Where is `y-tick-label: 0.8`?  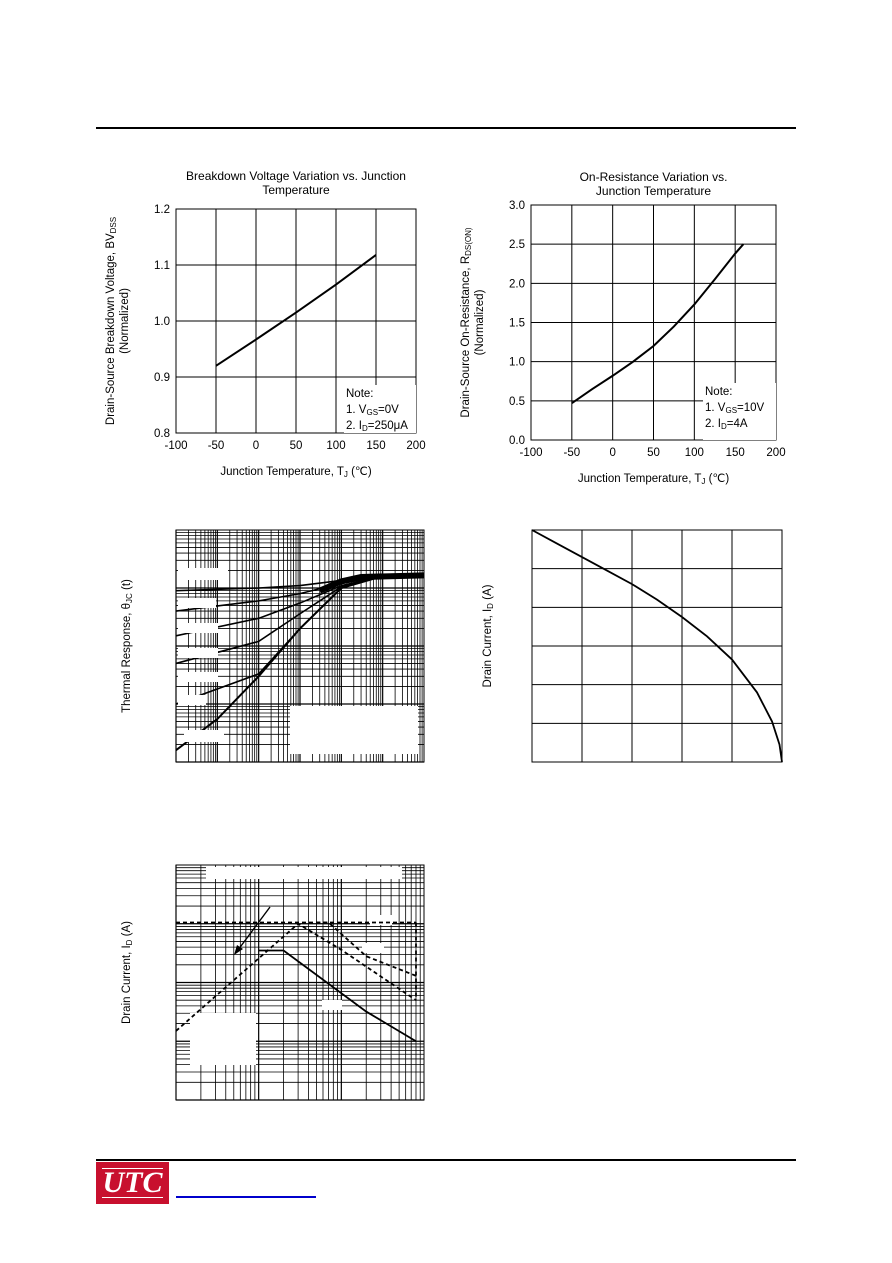
y-tick-label: 0.8 is located at coordinates (162, 434).